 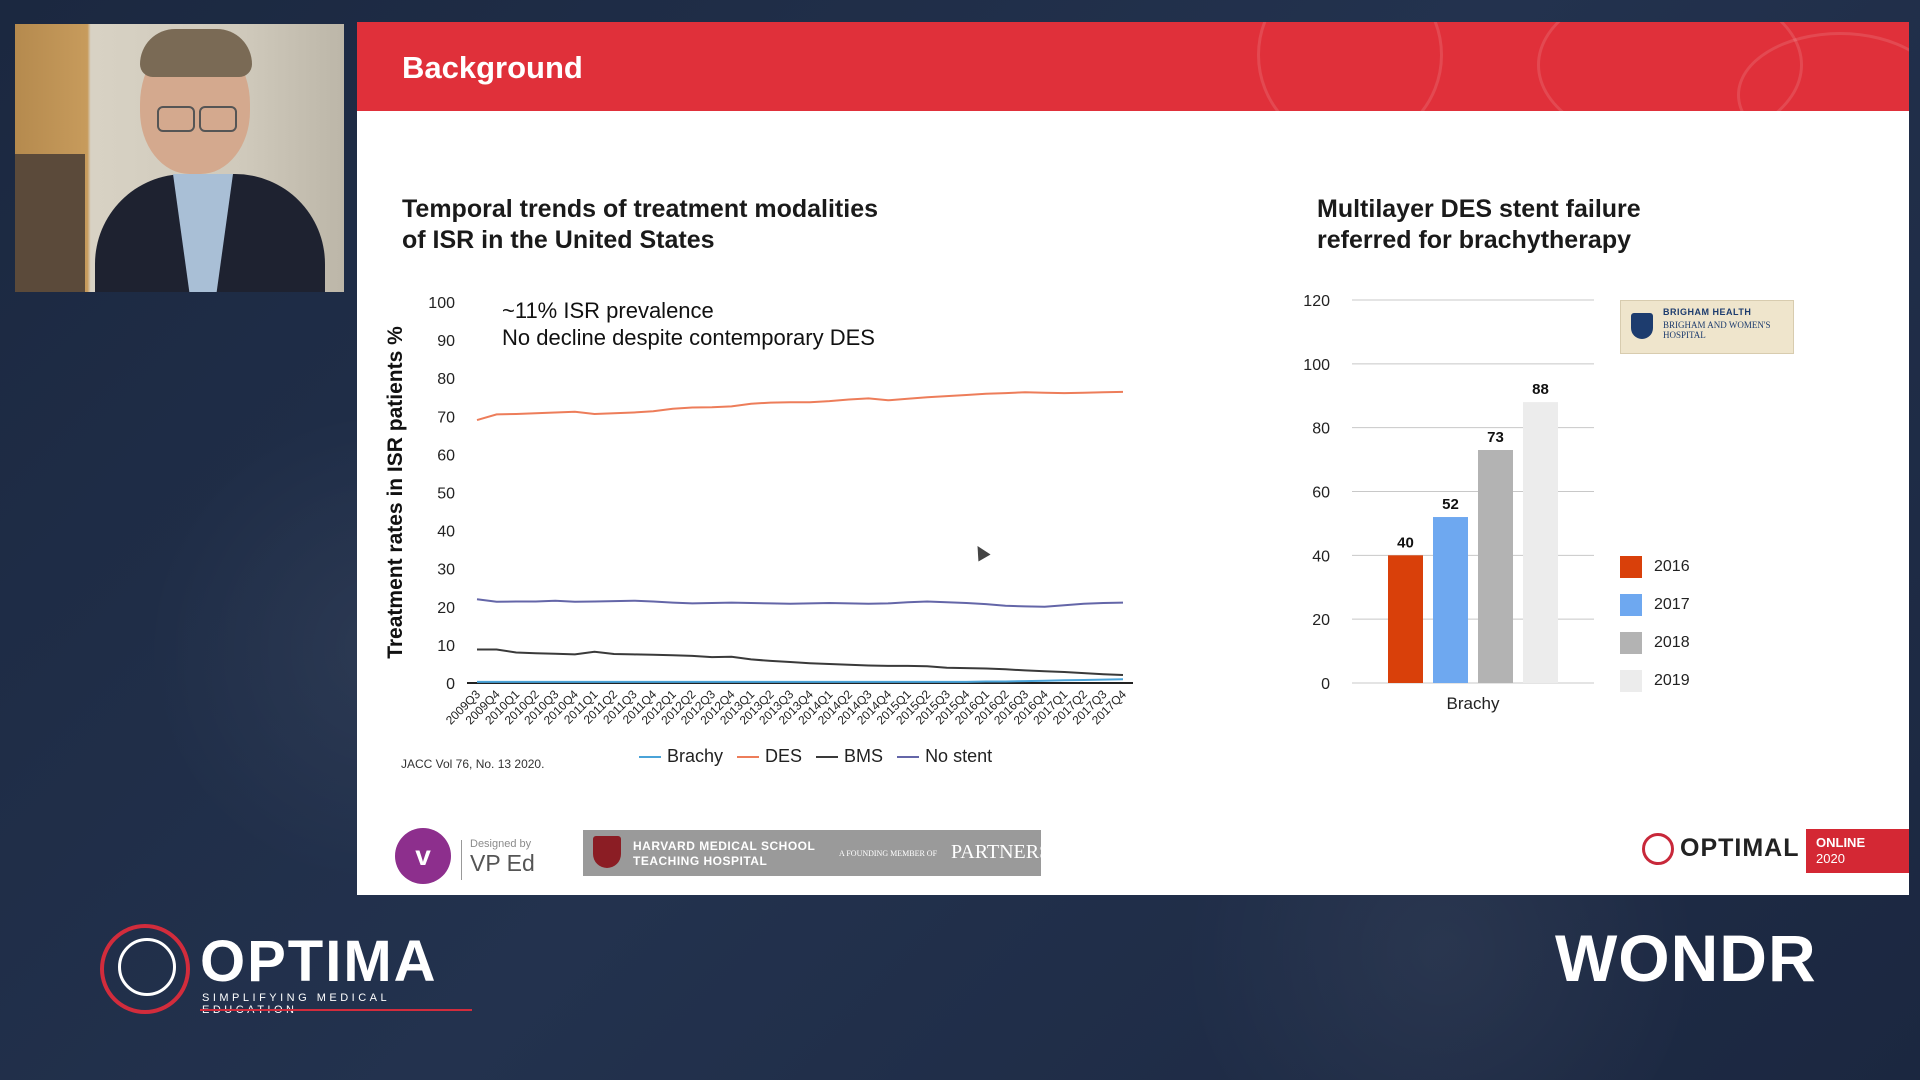 What do you see at coordinates (1316, 301) in the screenshot?
I see `y-tick-label: 120` at bounding box center [1316, 301].